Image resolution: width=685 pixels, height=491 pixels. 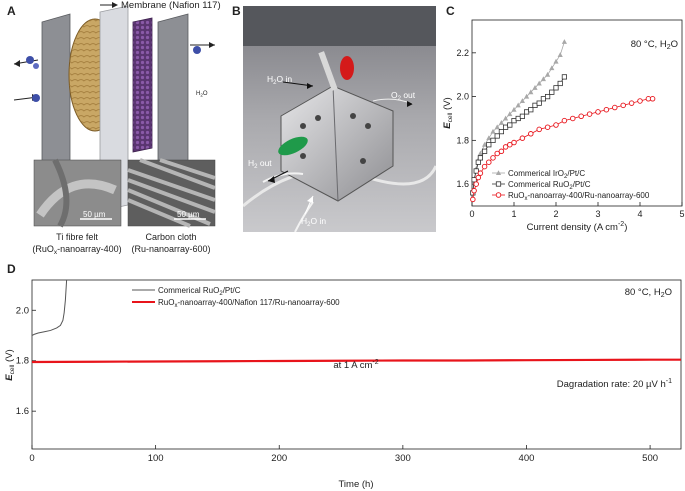 What do you see at coordinates (639, 214) in the screenshot?
I see `x-tick-label: 4` at bounding box center [639, 214].